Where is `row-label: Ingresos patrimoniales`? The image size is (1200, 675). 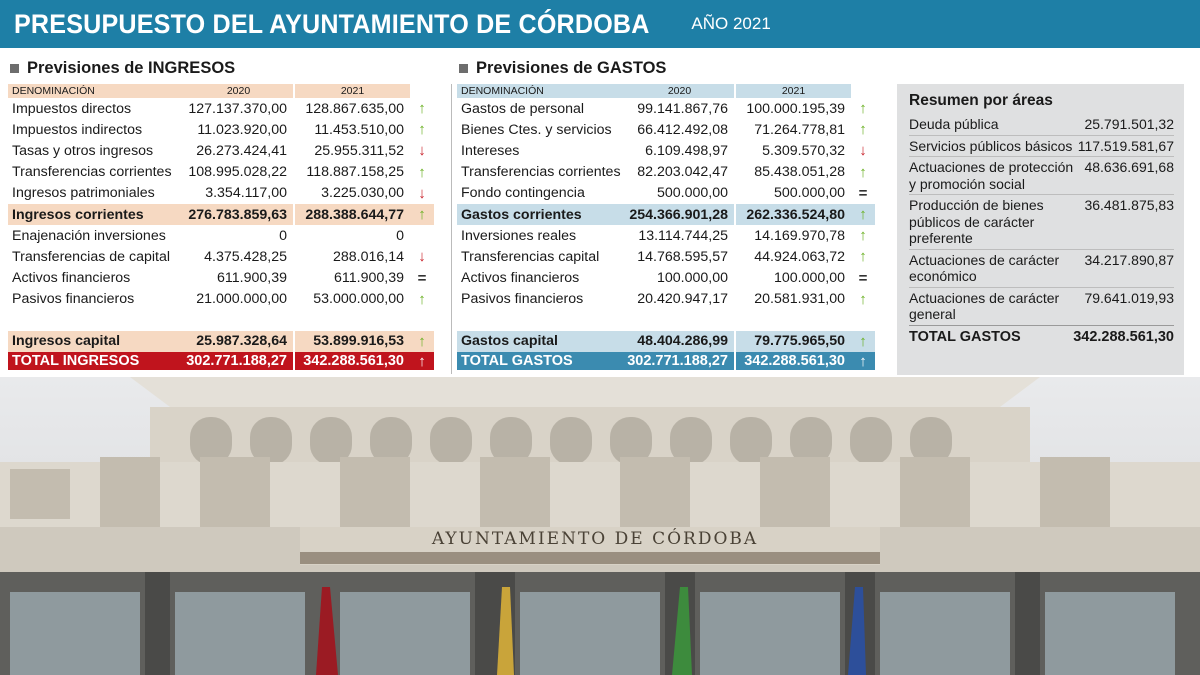
row-label: Ingresos patrimoniales is located at coordinates (83, 193).